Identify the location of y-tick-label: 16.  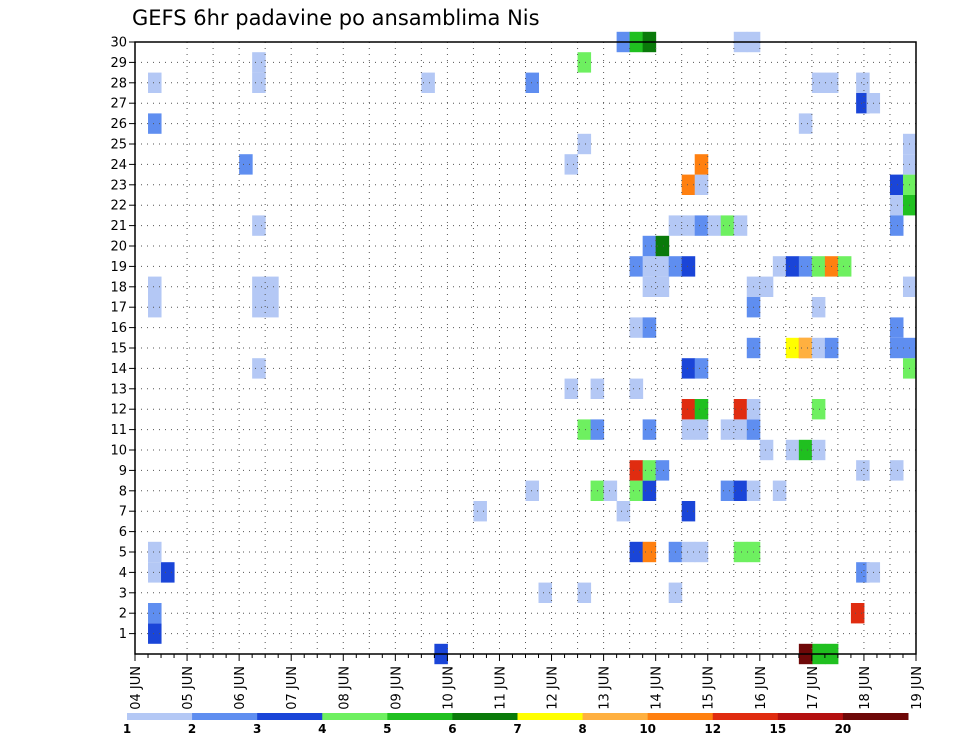
(118, 328).